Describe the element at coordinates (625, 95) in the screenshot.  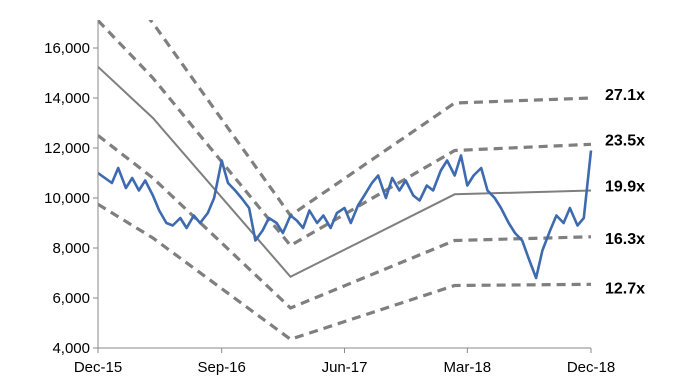
I see `band-label-27-1x: 27.1x` at that location.